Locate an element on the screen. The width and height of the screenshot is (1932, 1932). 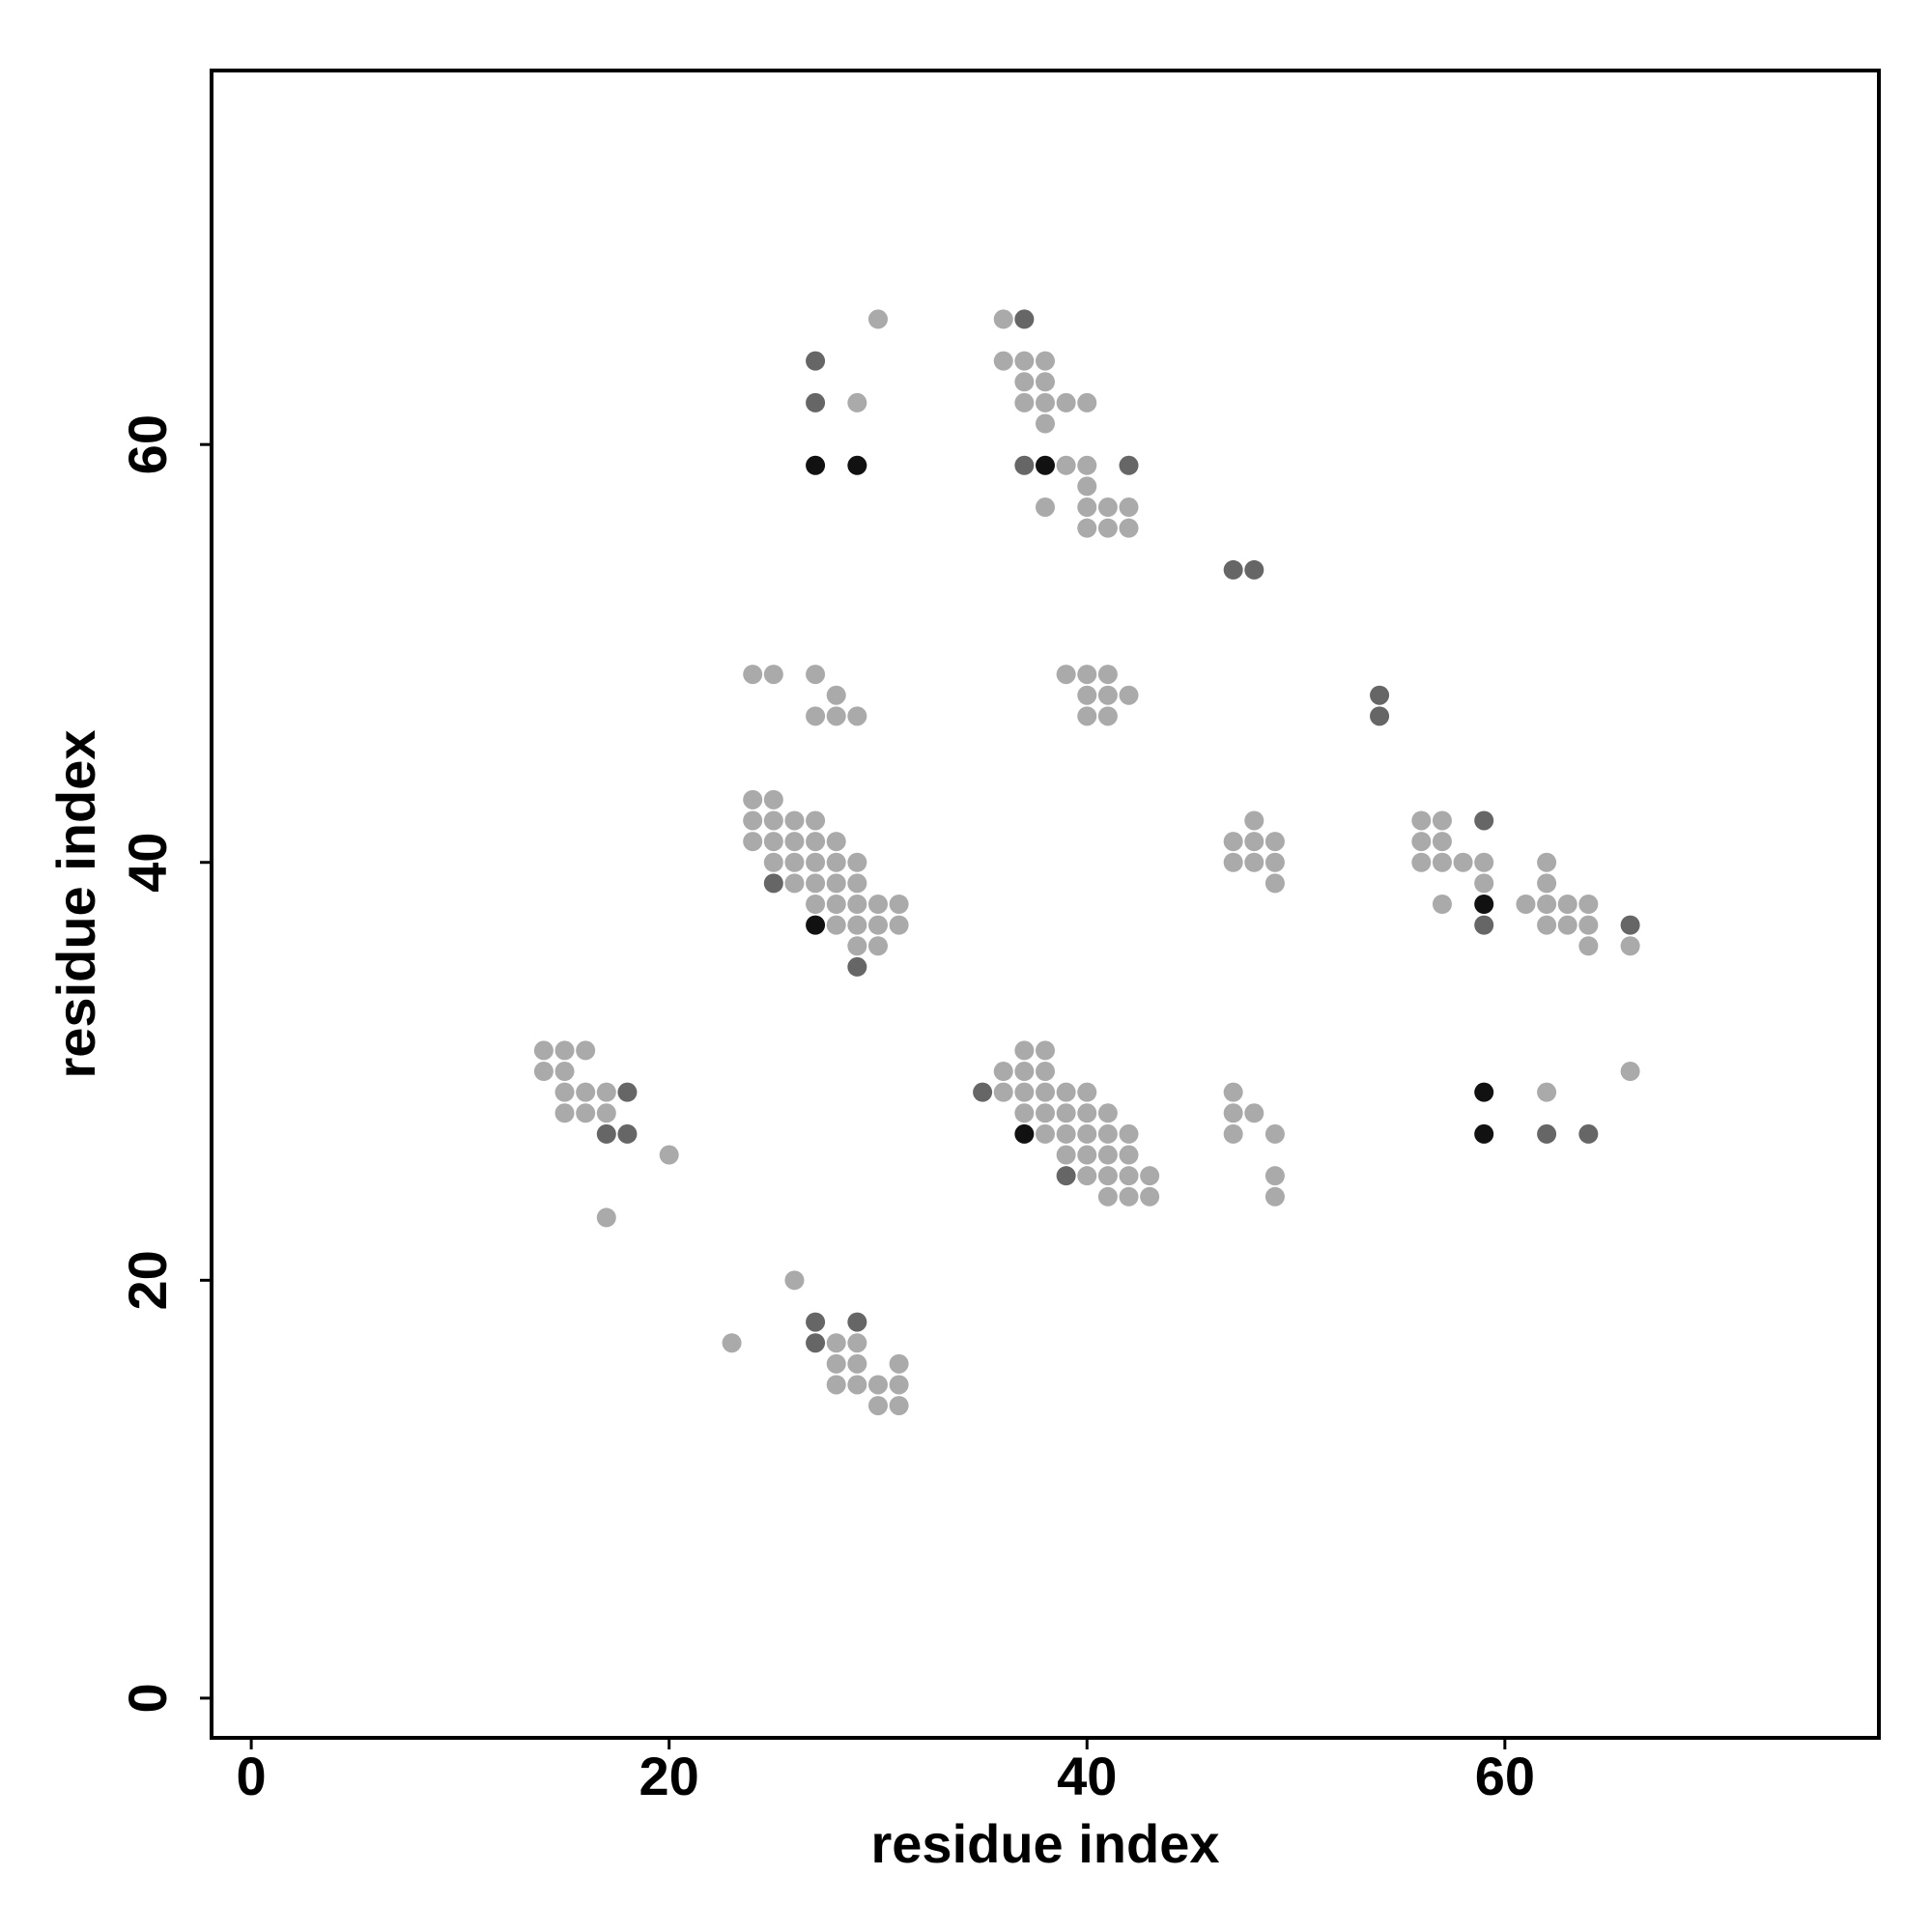
x-tick-label: 60 is located at coordinates (1505, 1776).